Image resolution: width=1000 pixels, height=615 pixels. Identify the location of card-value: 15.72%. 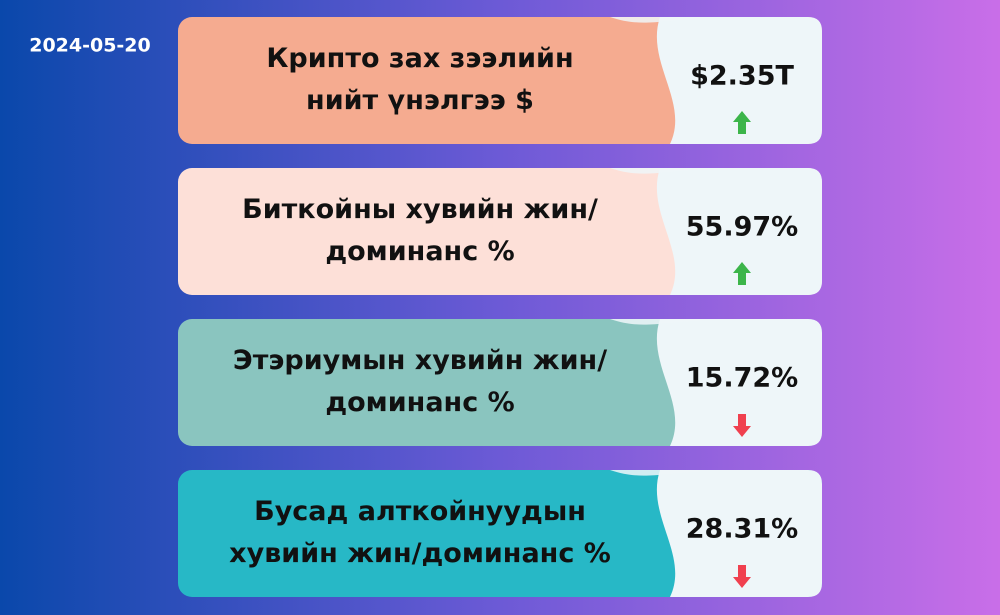
(742, 378).